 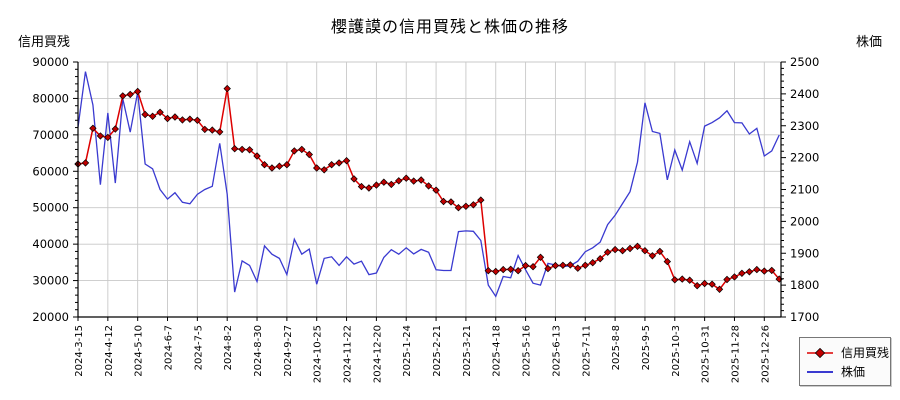 I want to click on svg-text: 60000, so click(x=50, y=171).